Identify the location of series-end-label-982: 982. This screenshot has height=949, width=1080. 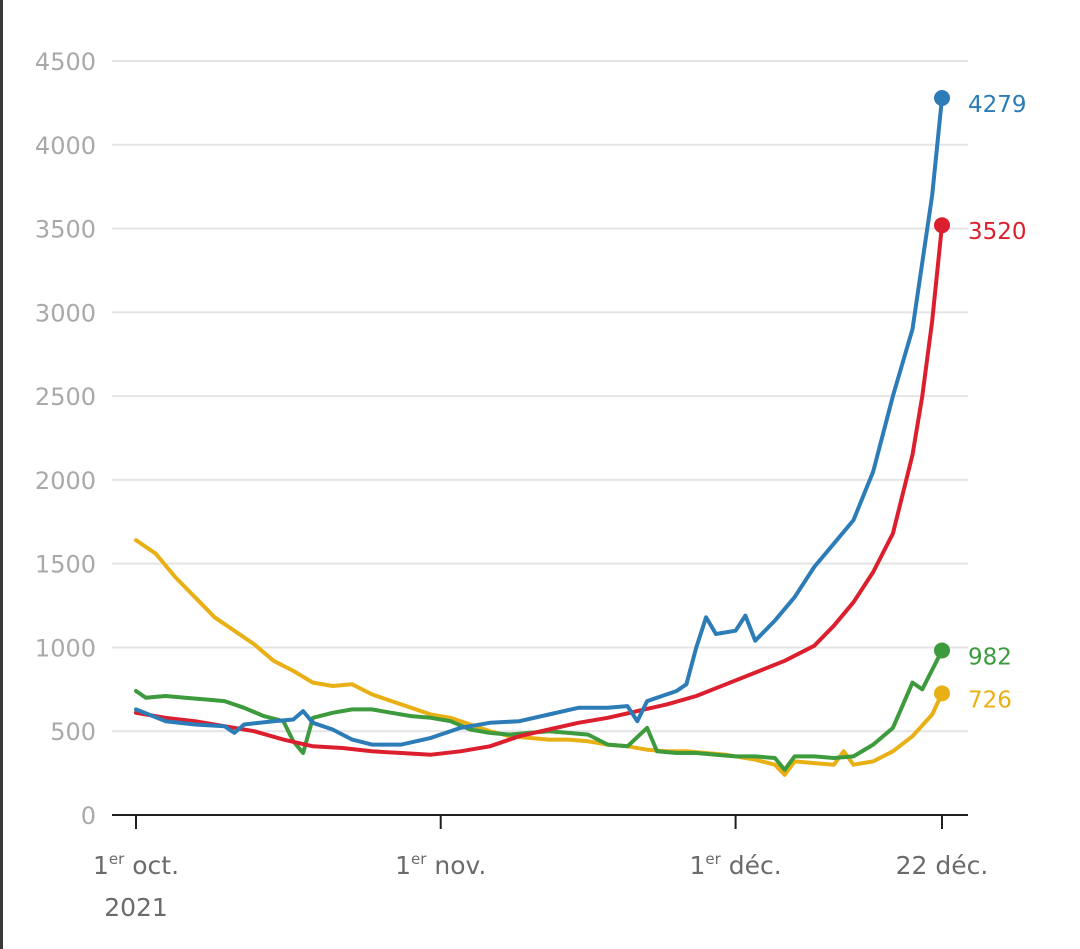
(990, 657).